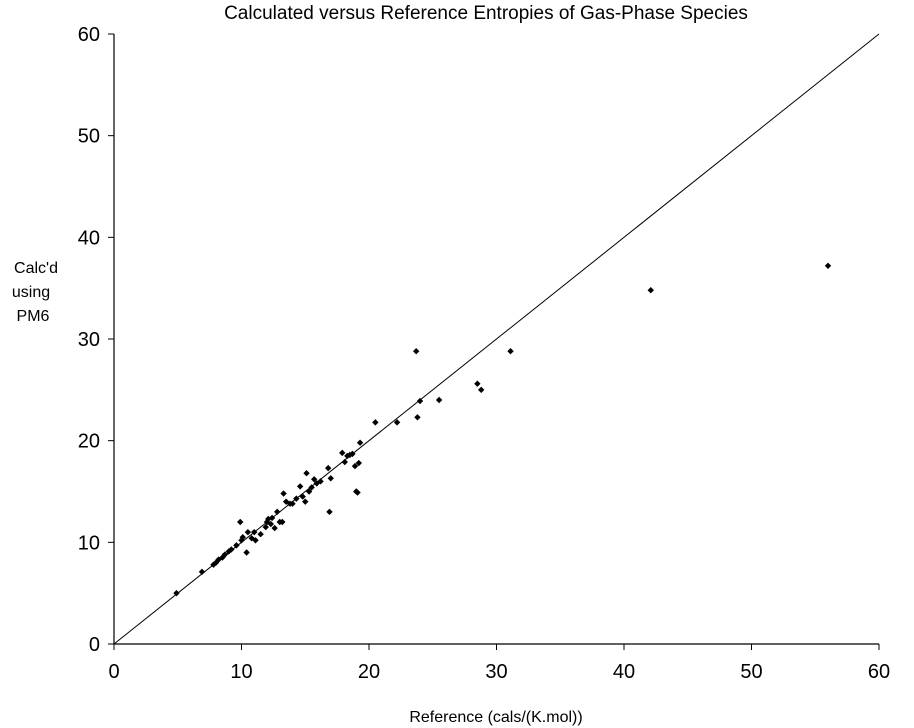  What do you see at coordinates (89, 442) in the screenshot?
I see `y-tick-label: 20` at bounding box center [89, 442].